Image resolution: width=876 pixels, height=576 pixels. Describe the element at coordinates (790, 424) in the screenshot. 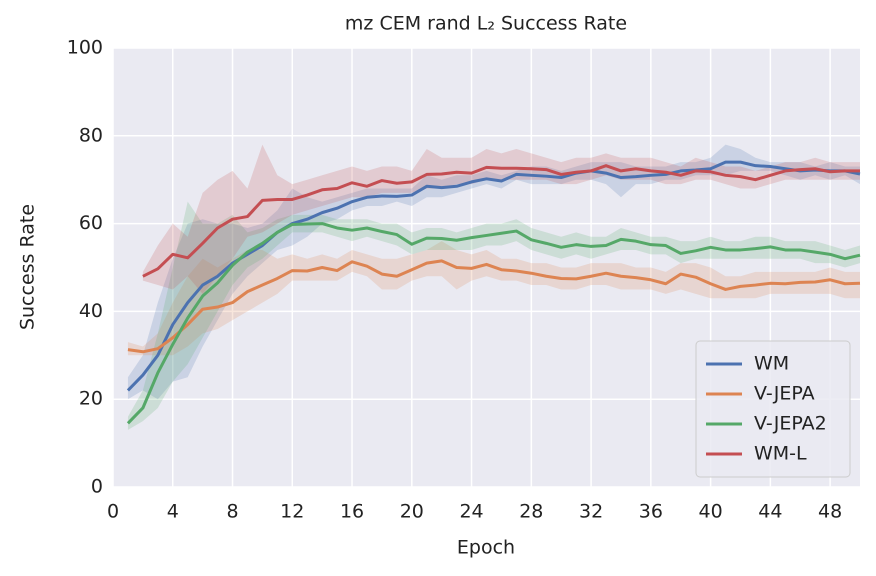

I see `legend-label: V-JEPA2` at that location.